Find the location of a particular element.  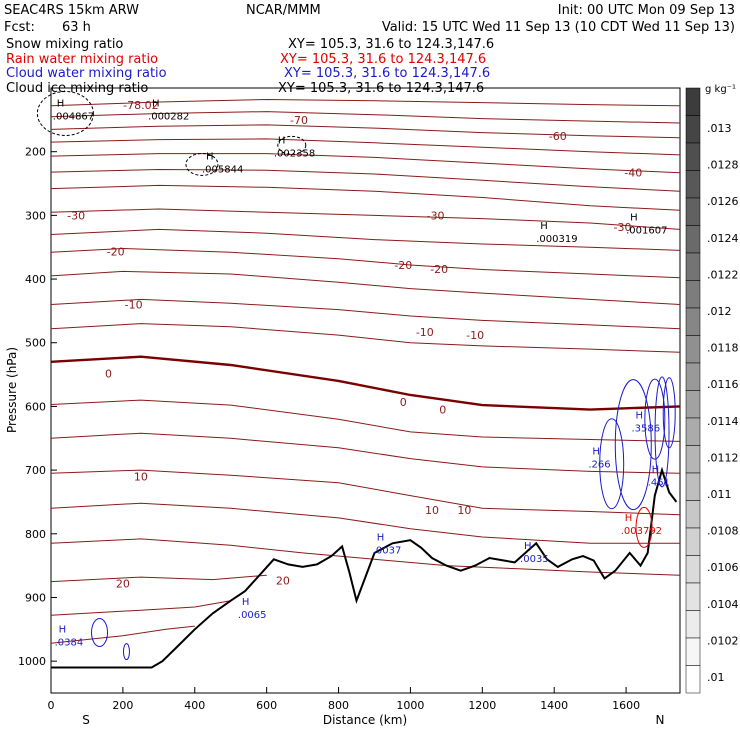

y-tick-label: 600 is located at coordinates (35, 406).